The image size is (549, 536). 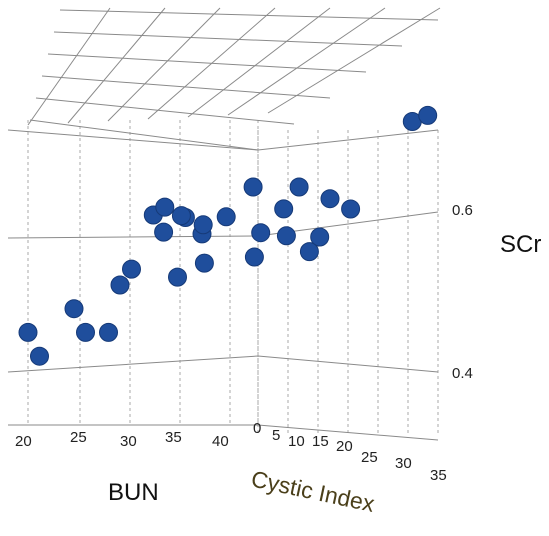 What do you see at coordinates (220, 441) in the screenshot?
I see `bun-tick-label: 40` at bounding box center [220, 441].